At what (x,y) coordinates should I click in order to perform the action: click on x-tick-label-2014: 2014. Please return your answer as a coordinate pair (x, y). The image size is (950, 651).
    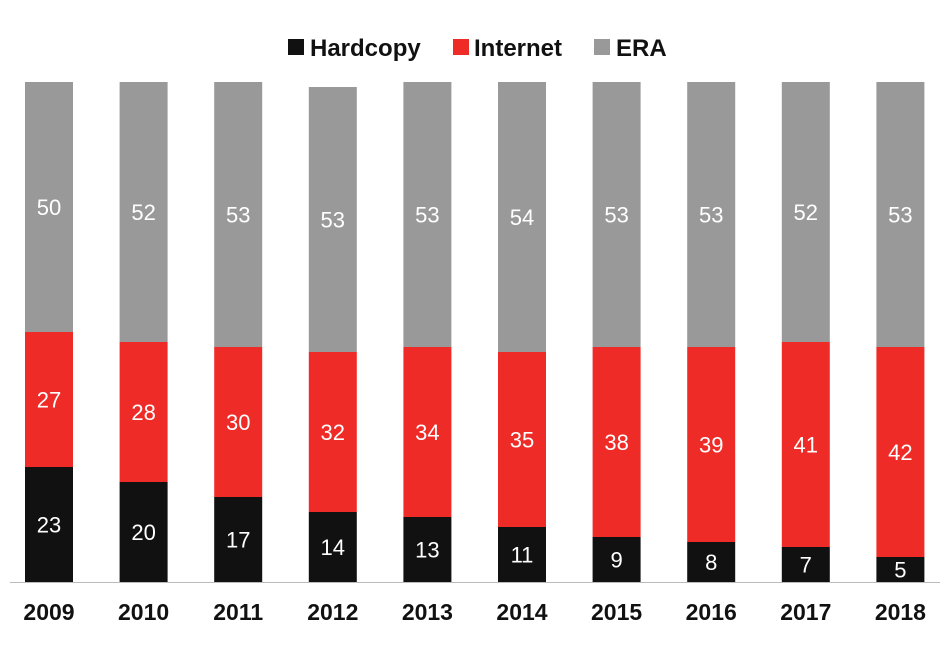
    Looking at the image, I should click on (521, 612).